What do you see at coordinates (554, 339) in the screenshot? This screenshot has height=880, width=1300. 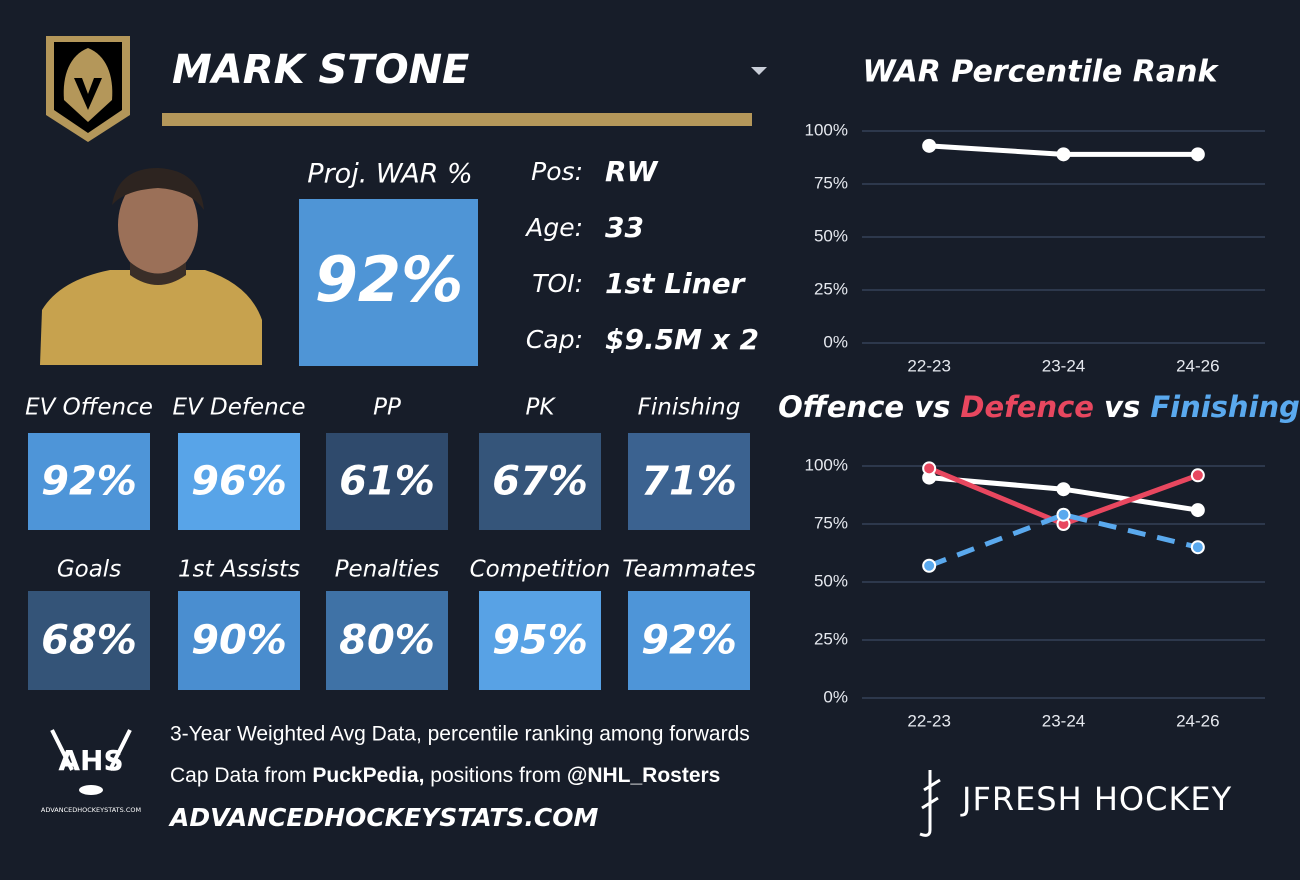 I see `row-label: Cap:` at bounding box center [554, 339].